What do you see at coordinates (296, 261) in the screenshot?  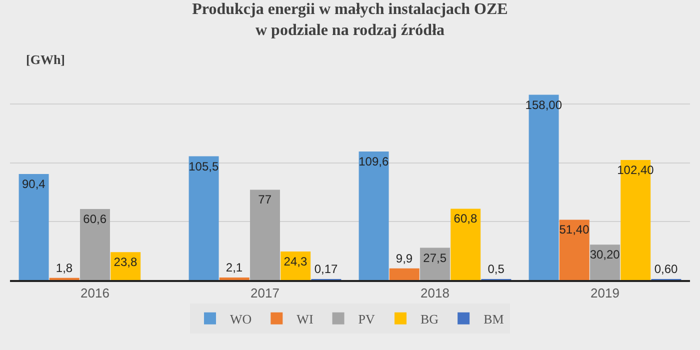 I see `data-label: 24,3` at bounding box center [296, 261].